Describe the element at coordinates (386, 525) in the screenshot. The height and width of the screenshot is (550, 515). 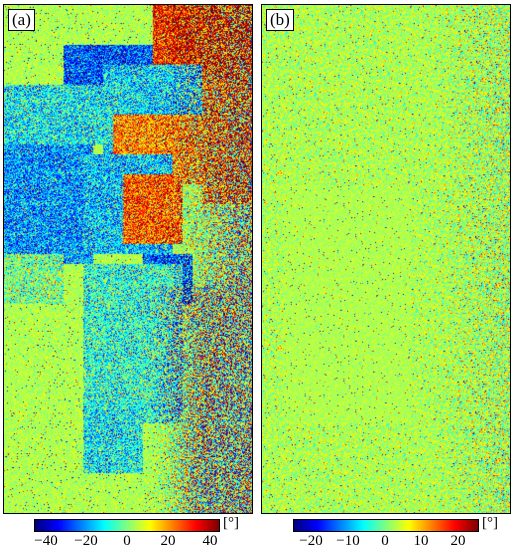
I see `colorbar-b` at that location.